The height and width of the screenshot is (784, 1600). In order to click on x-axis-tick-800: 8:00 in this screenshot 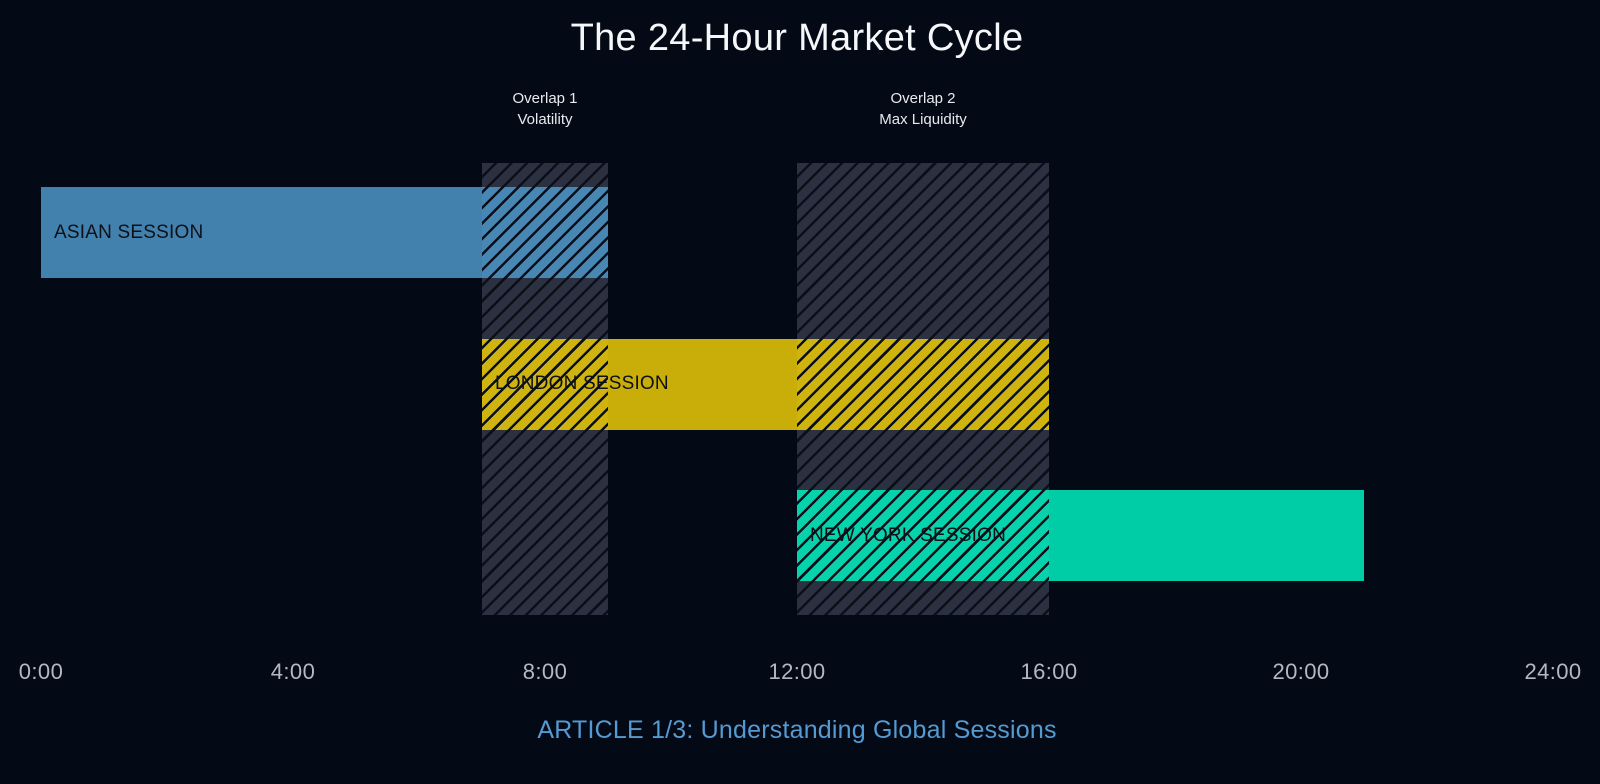, I will do `click(545, 671)`.